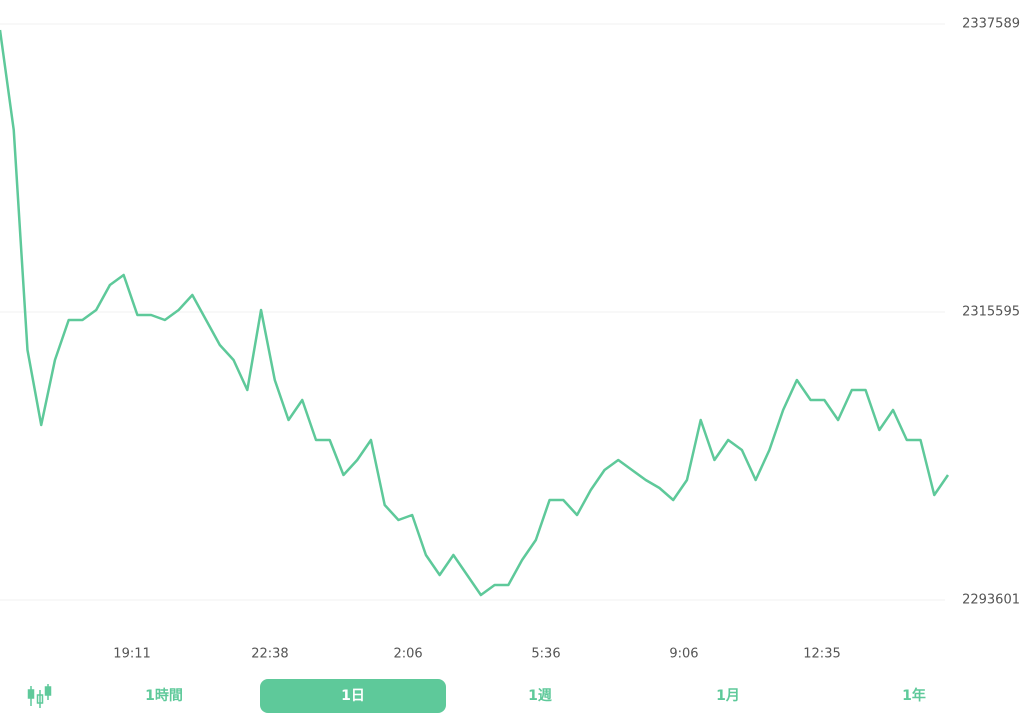  What do you see at coordinates (991, 600) in the screenshot?
I see `y-tick-label: 2293601` at bounding box center [991, 600].